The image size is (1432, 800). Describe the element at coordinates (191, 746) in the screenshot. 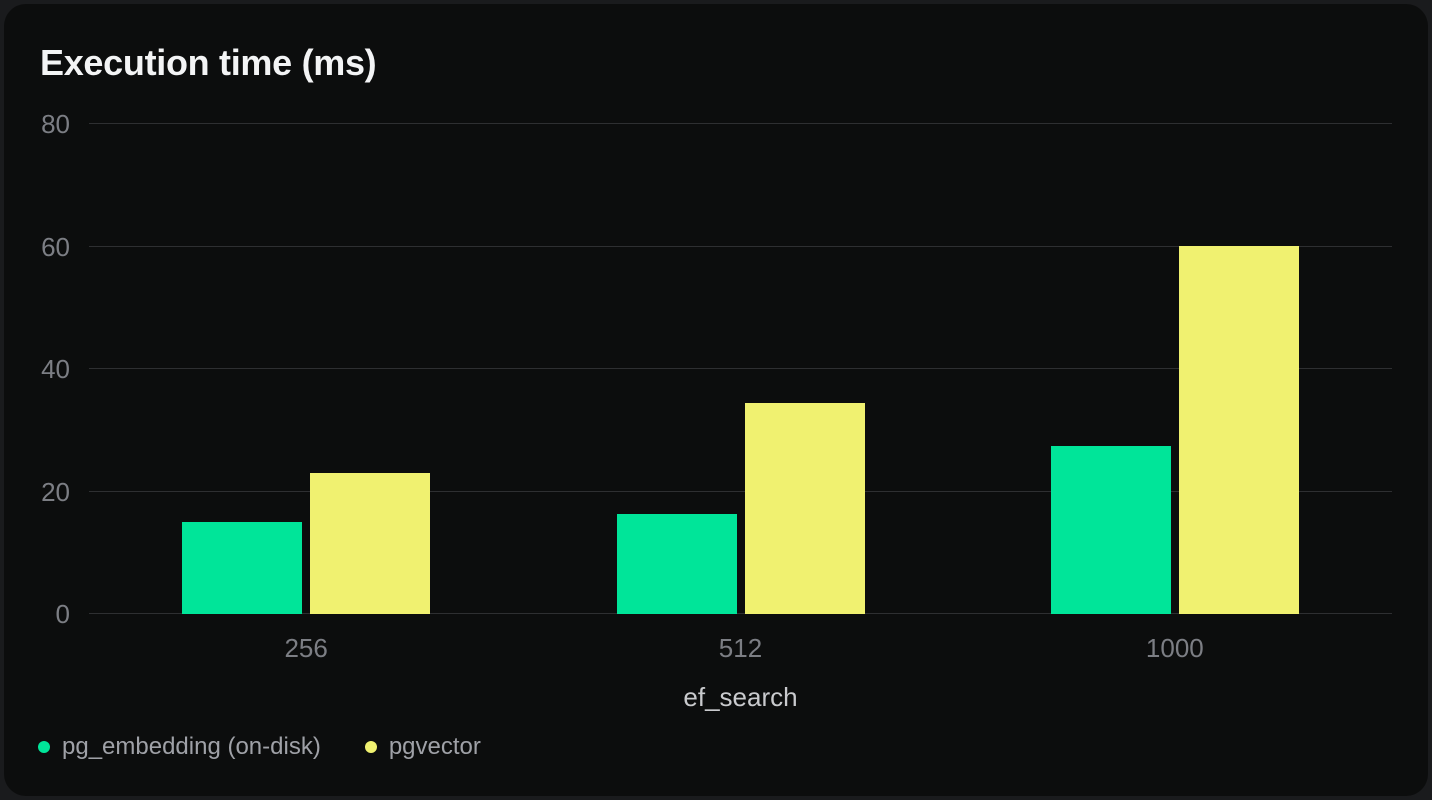

I see `legend-label: pg_embedding (on-disk)` at that location.